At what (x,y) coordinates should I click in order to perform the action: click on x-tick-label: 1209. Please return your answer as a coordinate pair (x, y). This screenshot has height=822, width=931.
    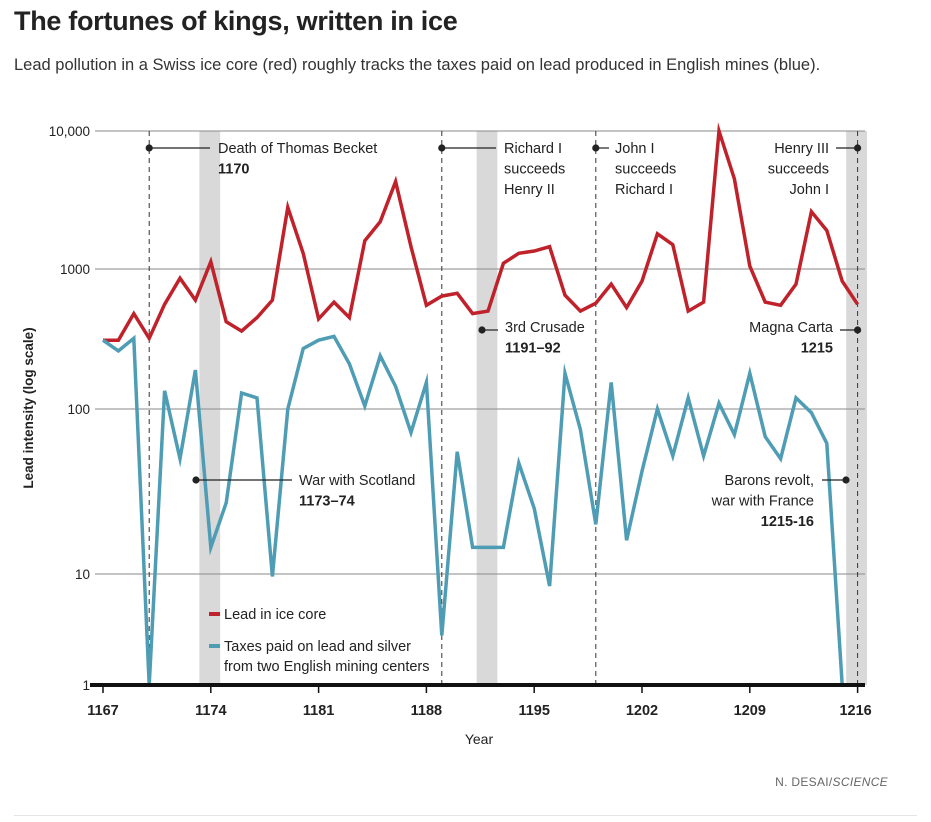
    Looking at the image, I should click on (750, 711).